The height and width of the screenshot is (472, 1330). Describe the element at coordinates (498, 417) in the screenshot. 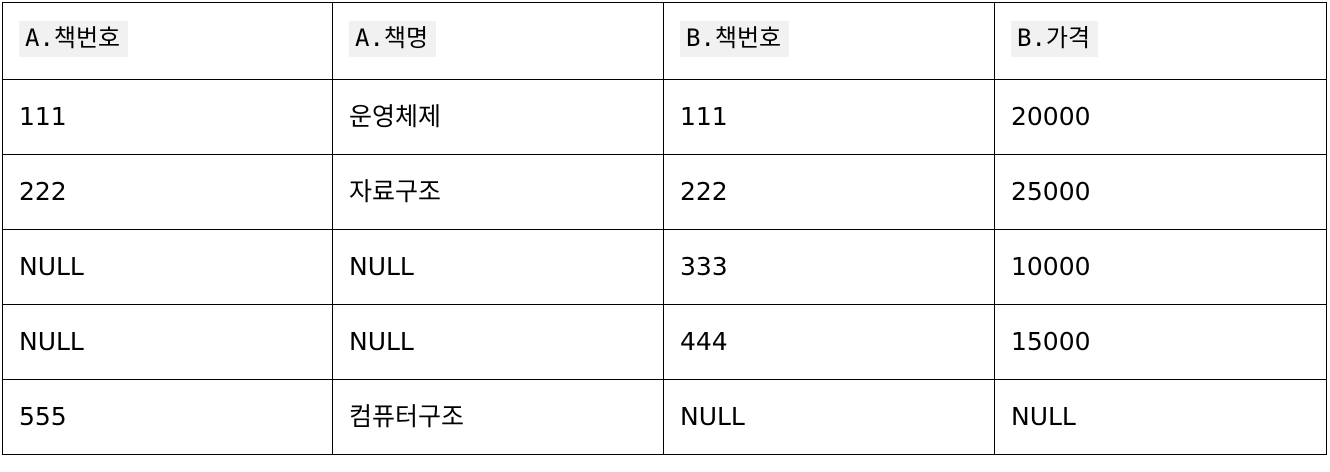

I see `table-cell: 컴퓨터구조` at that location.